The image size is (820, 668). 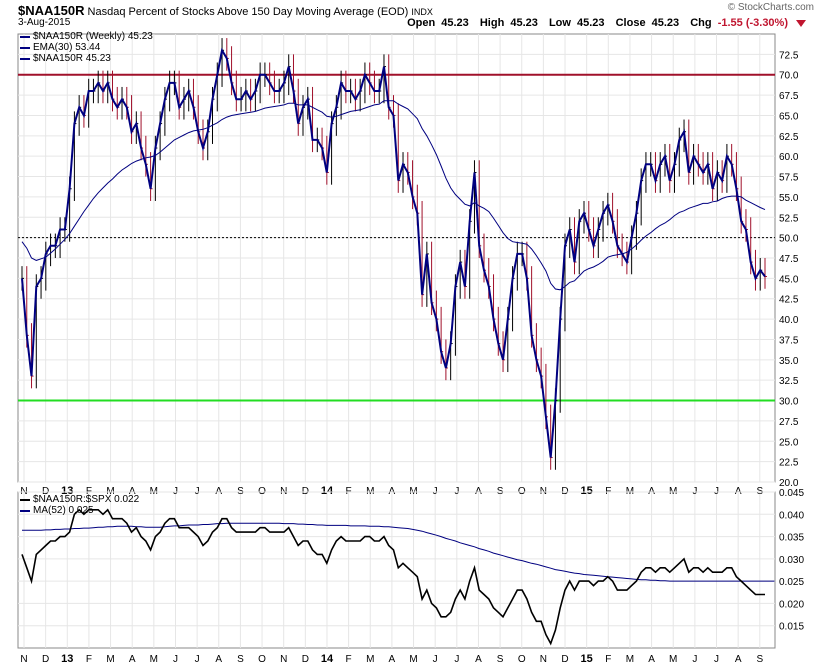 I want to click on y-tick-label: 47.5, so click(x=789, y=259).